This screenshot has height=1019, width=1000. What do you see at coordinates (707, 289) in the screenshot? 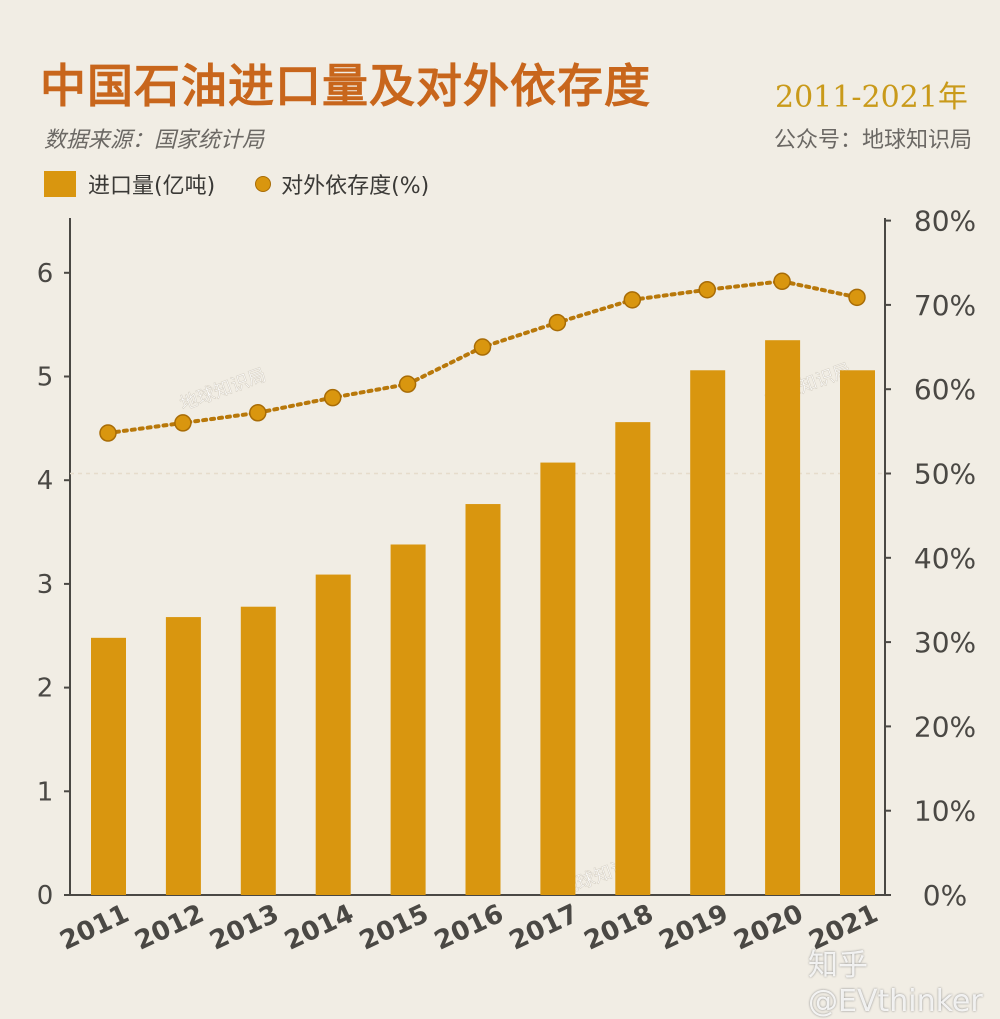
I see `point-2019` at bounding box center [707, 289].